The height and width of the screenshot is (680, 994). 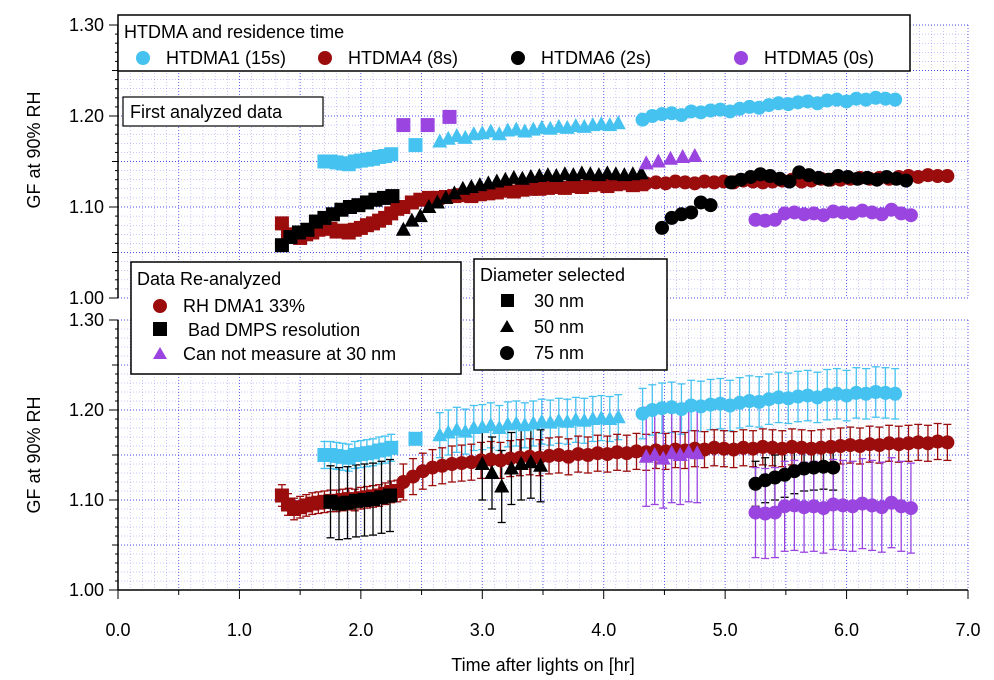 I want to click on annotation-first-analyzed: First analyzed data, so click(x=223, y=111).